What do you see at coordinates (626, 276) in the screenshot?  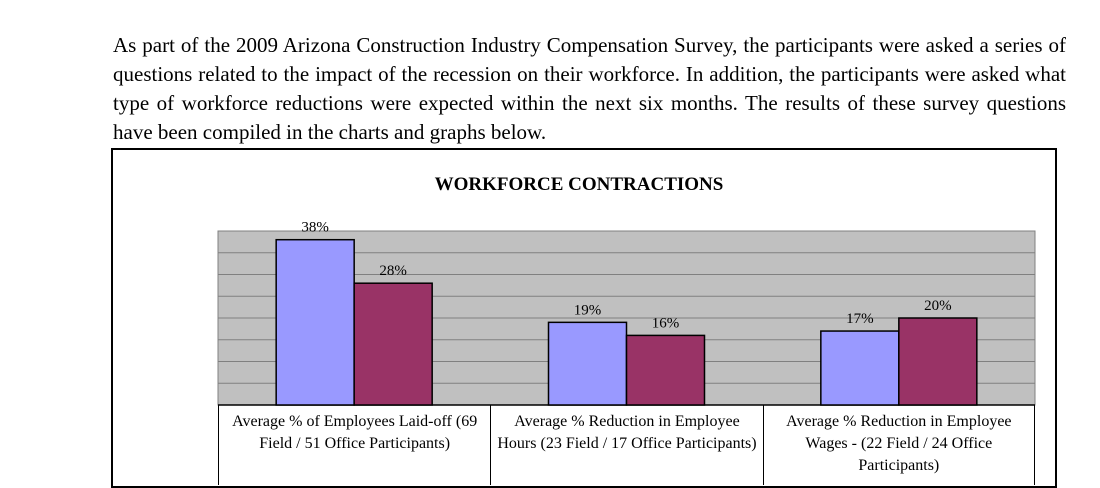 I see `data-labels: 38% 28% 19% 16% 17% 20%` at bounding box center [626, 276].